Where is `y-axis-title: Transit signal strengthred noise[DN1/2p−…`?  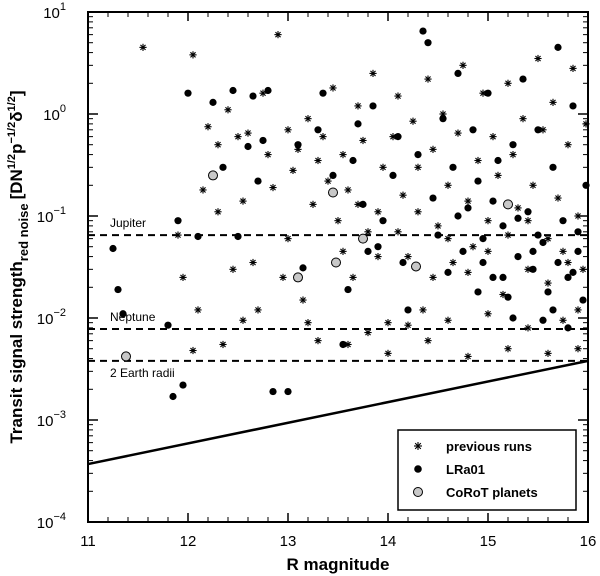
y-axis-title: Transit signal strengthred noise[DN1/2p−… is located at coordinates (18, 266).